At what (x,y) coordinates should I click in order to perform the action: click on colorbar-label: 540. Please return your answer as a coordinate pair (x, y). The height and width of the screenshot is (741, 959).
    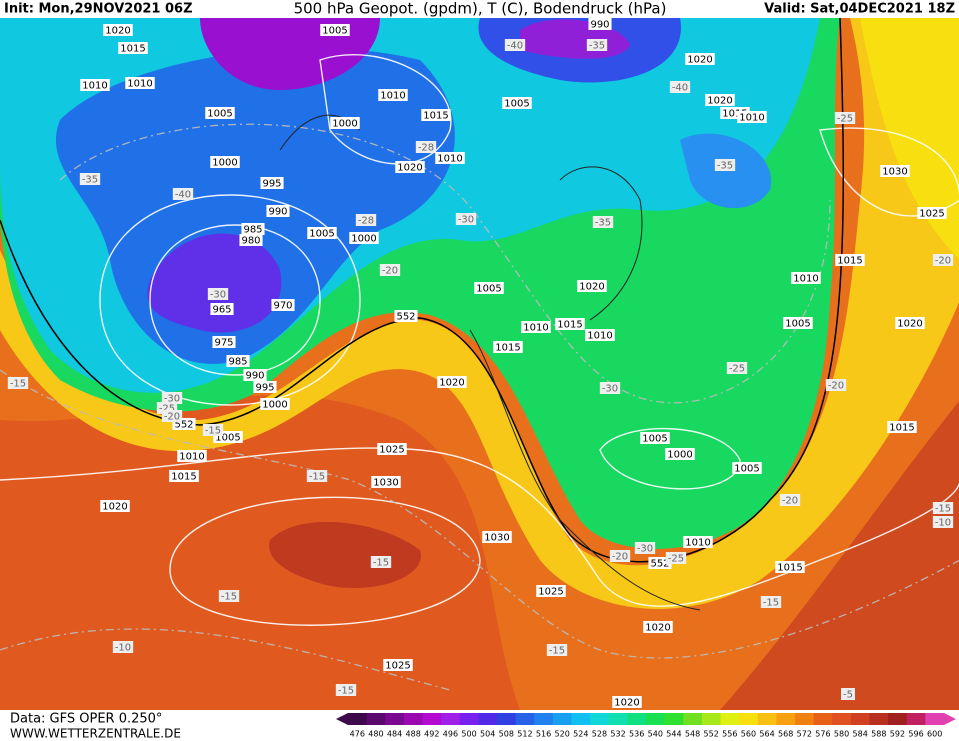
    Looking at the image, I should click on (655, 734).